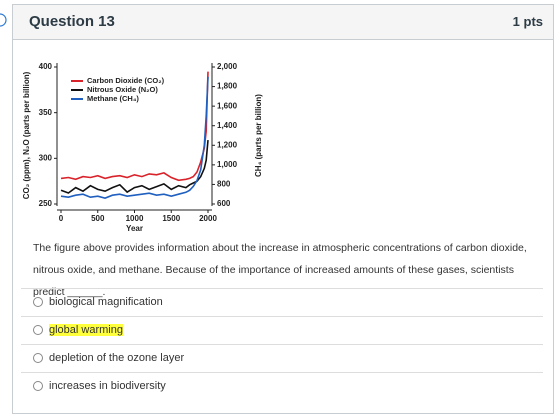  I want to click on answer-option: depletion of the ozone layer, so click(282, 358).